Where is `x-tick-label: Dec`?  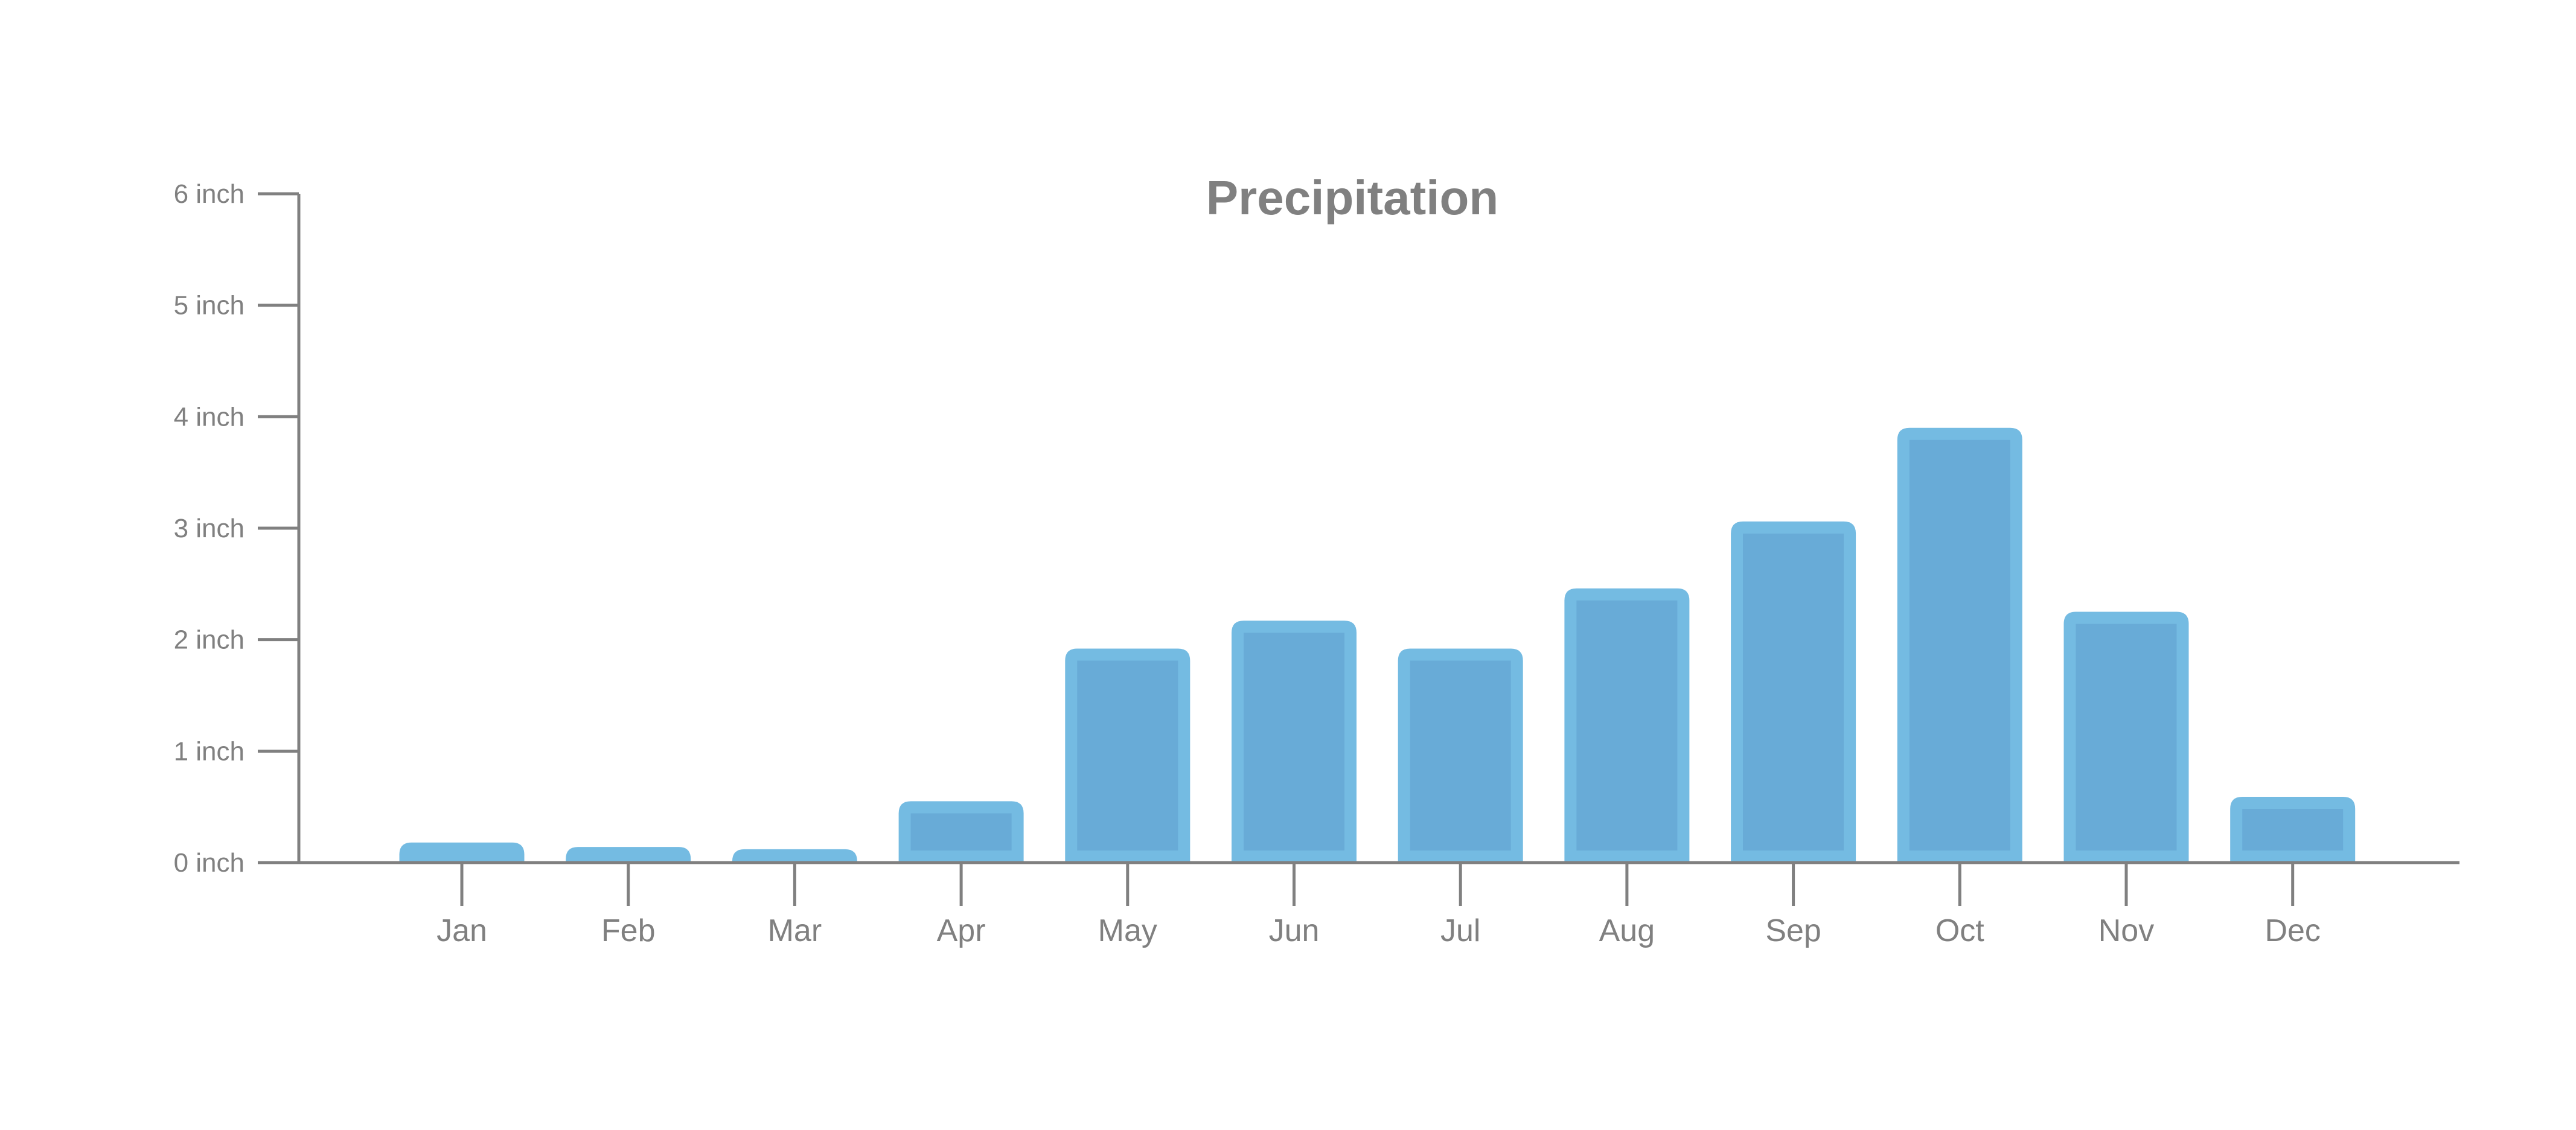
x-tick-label: Dec is located at coordinates (2292, 930).